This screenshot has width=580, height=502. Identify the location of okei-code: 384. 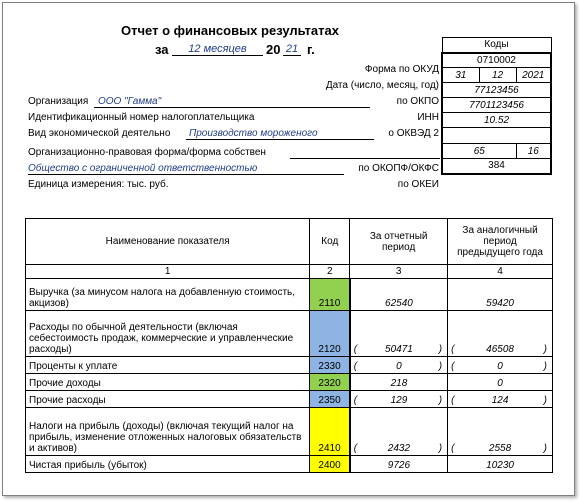
(496, 166).